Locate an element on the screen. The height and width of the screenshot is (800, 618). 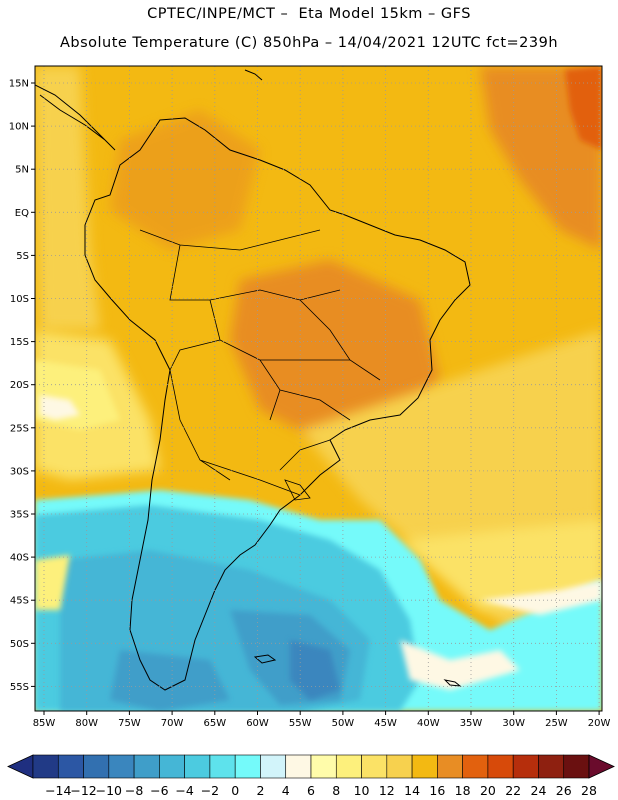
colorbar-label: 24 is located at coordinates (539, 790).